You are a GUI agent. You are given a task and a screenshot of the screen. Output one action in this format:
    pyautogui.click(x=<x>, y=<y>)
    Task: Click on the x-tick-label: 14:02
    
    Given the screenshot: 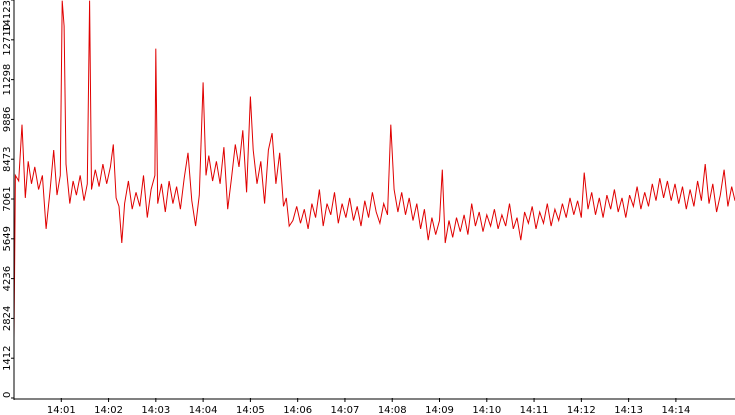 What is the action you would take?
    pyautogui.click(x=108, y=410)
    